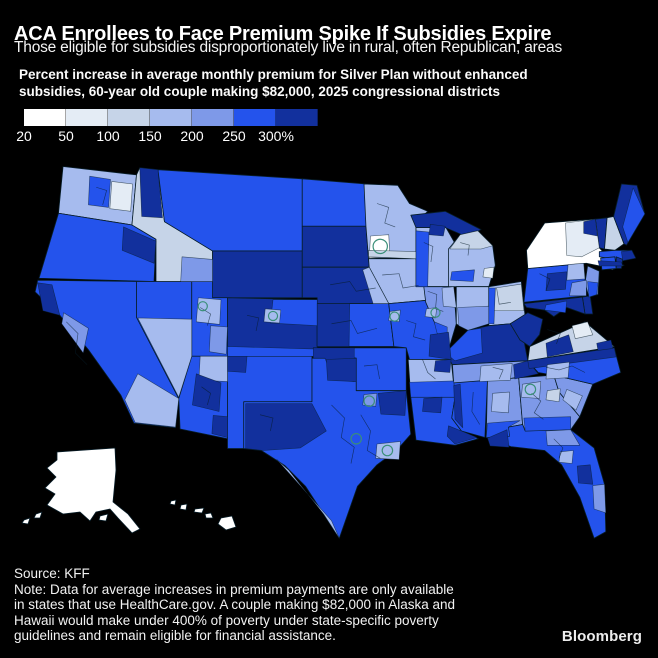  I want to click on legend-tick-label: 50, so click(66, 136).